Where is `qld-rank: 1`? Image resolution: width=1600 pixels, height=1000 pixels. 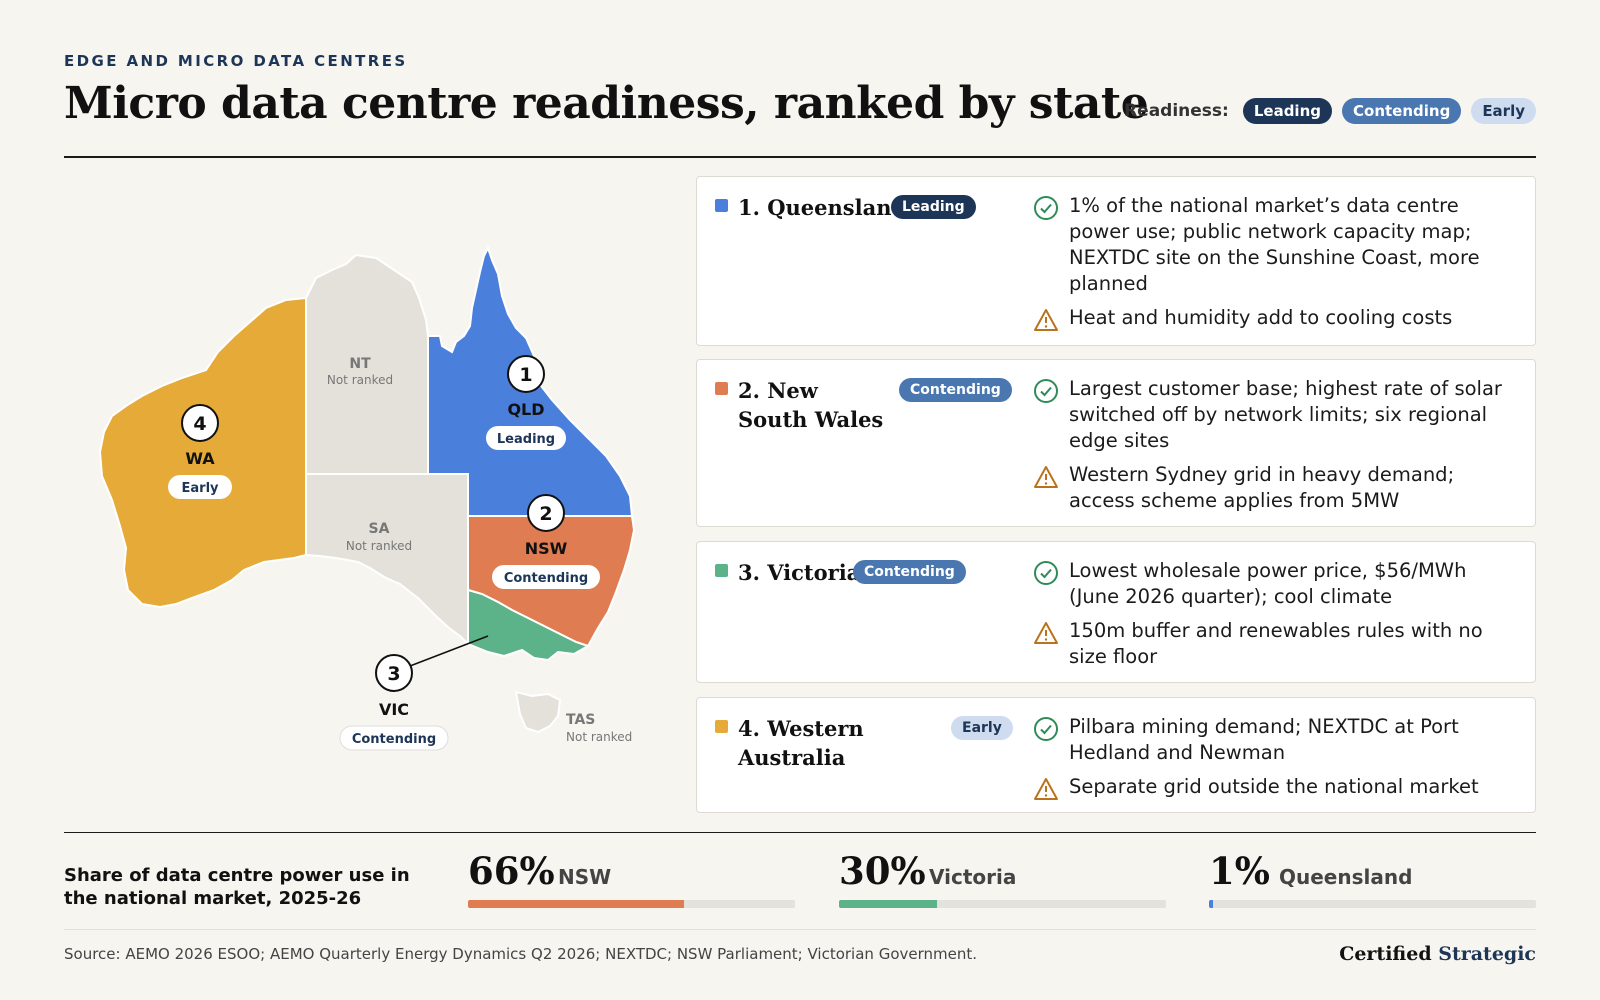 qld-rank: 1 is located at coordinates (525, 375).